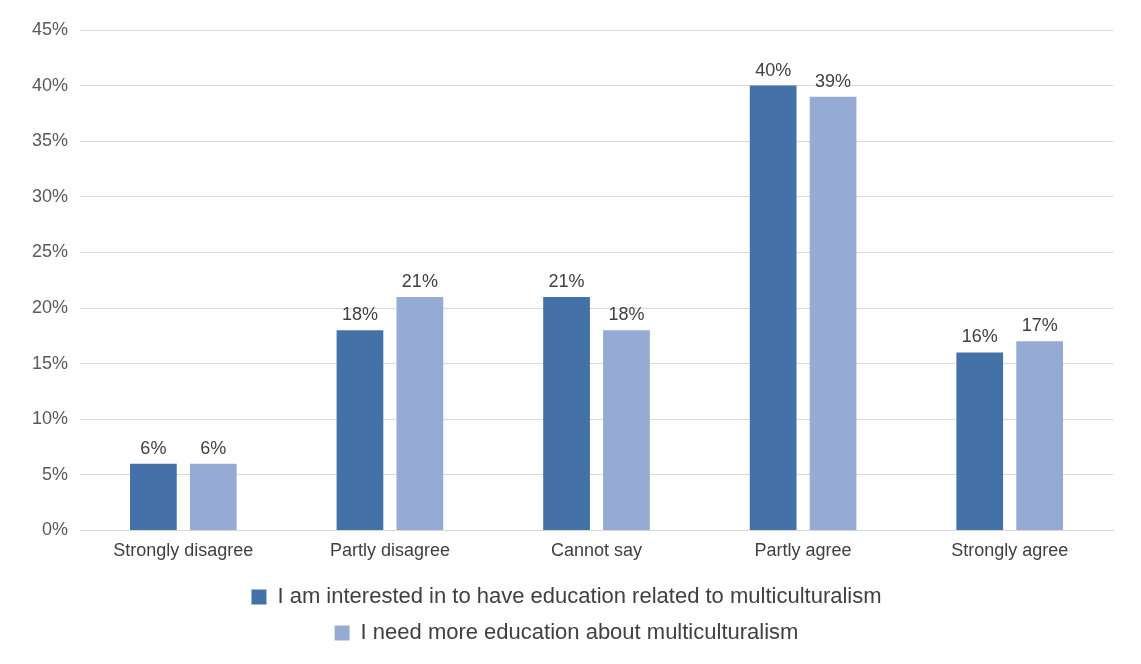 The width and height of the screenshot is (1141, 664). I want to click on data-label: 16%, so click(979, 336).